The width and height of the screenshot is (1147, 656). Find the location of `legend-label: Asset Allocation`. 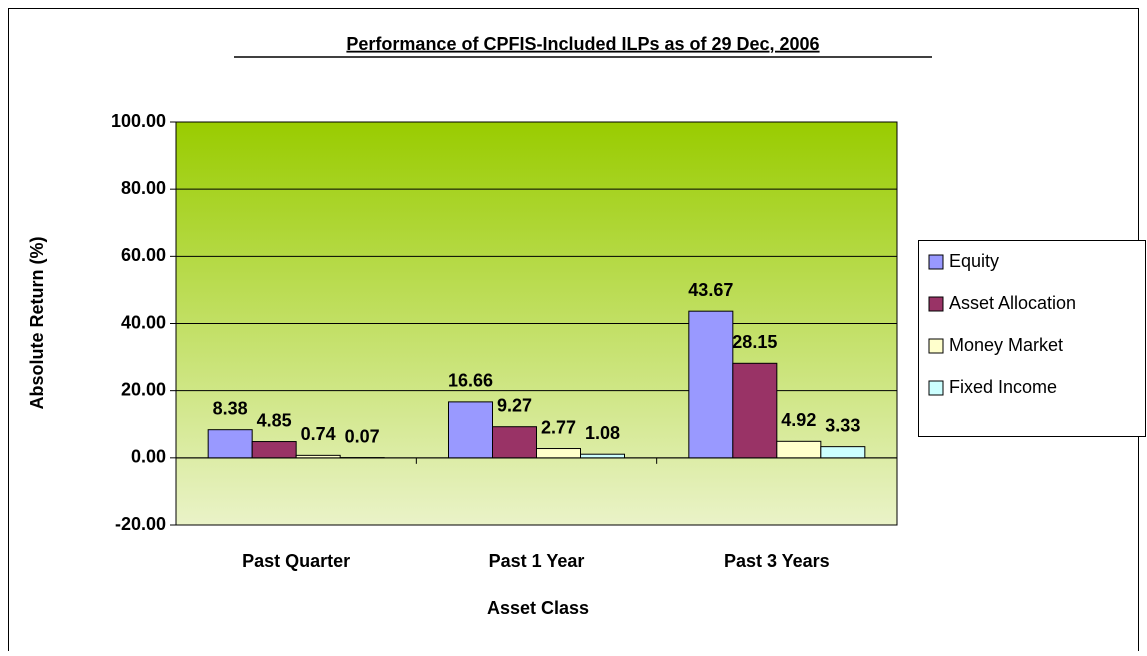

legend-label: Asset Allocation is located at coordinates (1012, 303).